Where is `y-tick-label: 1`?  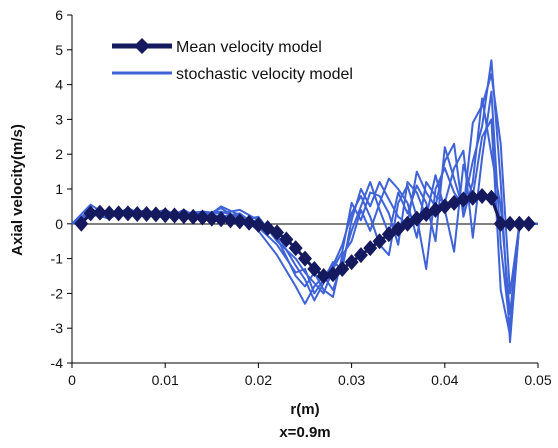
y-tick-label: 1 is located at coordinates (59, 189).